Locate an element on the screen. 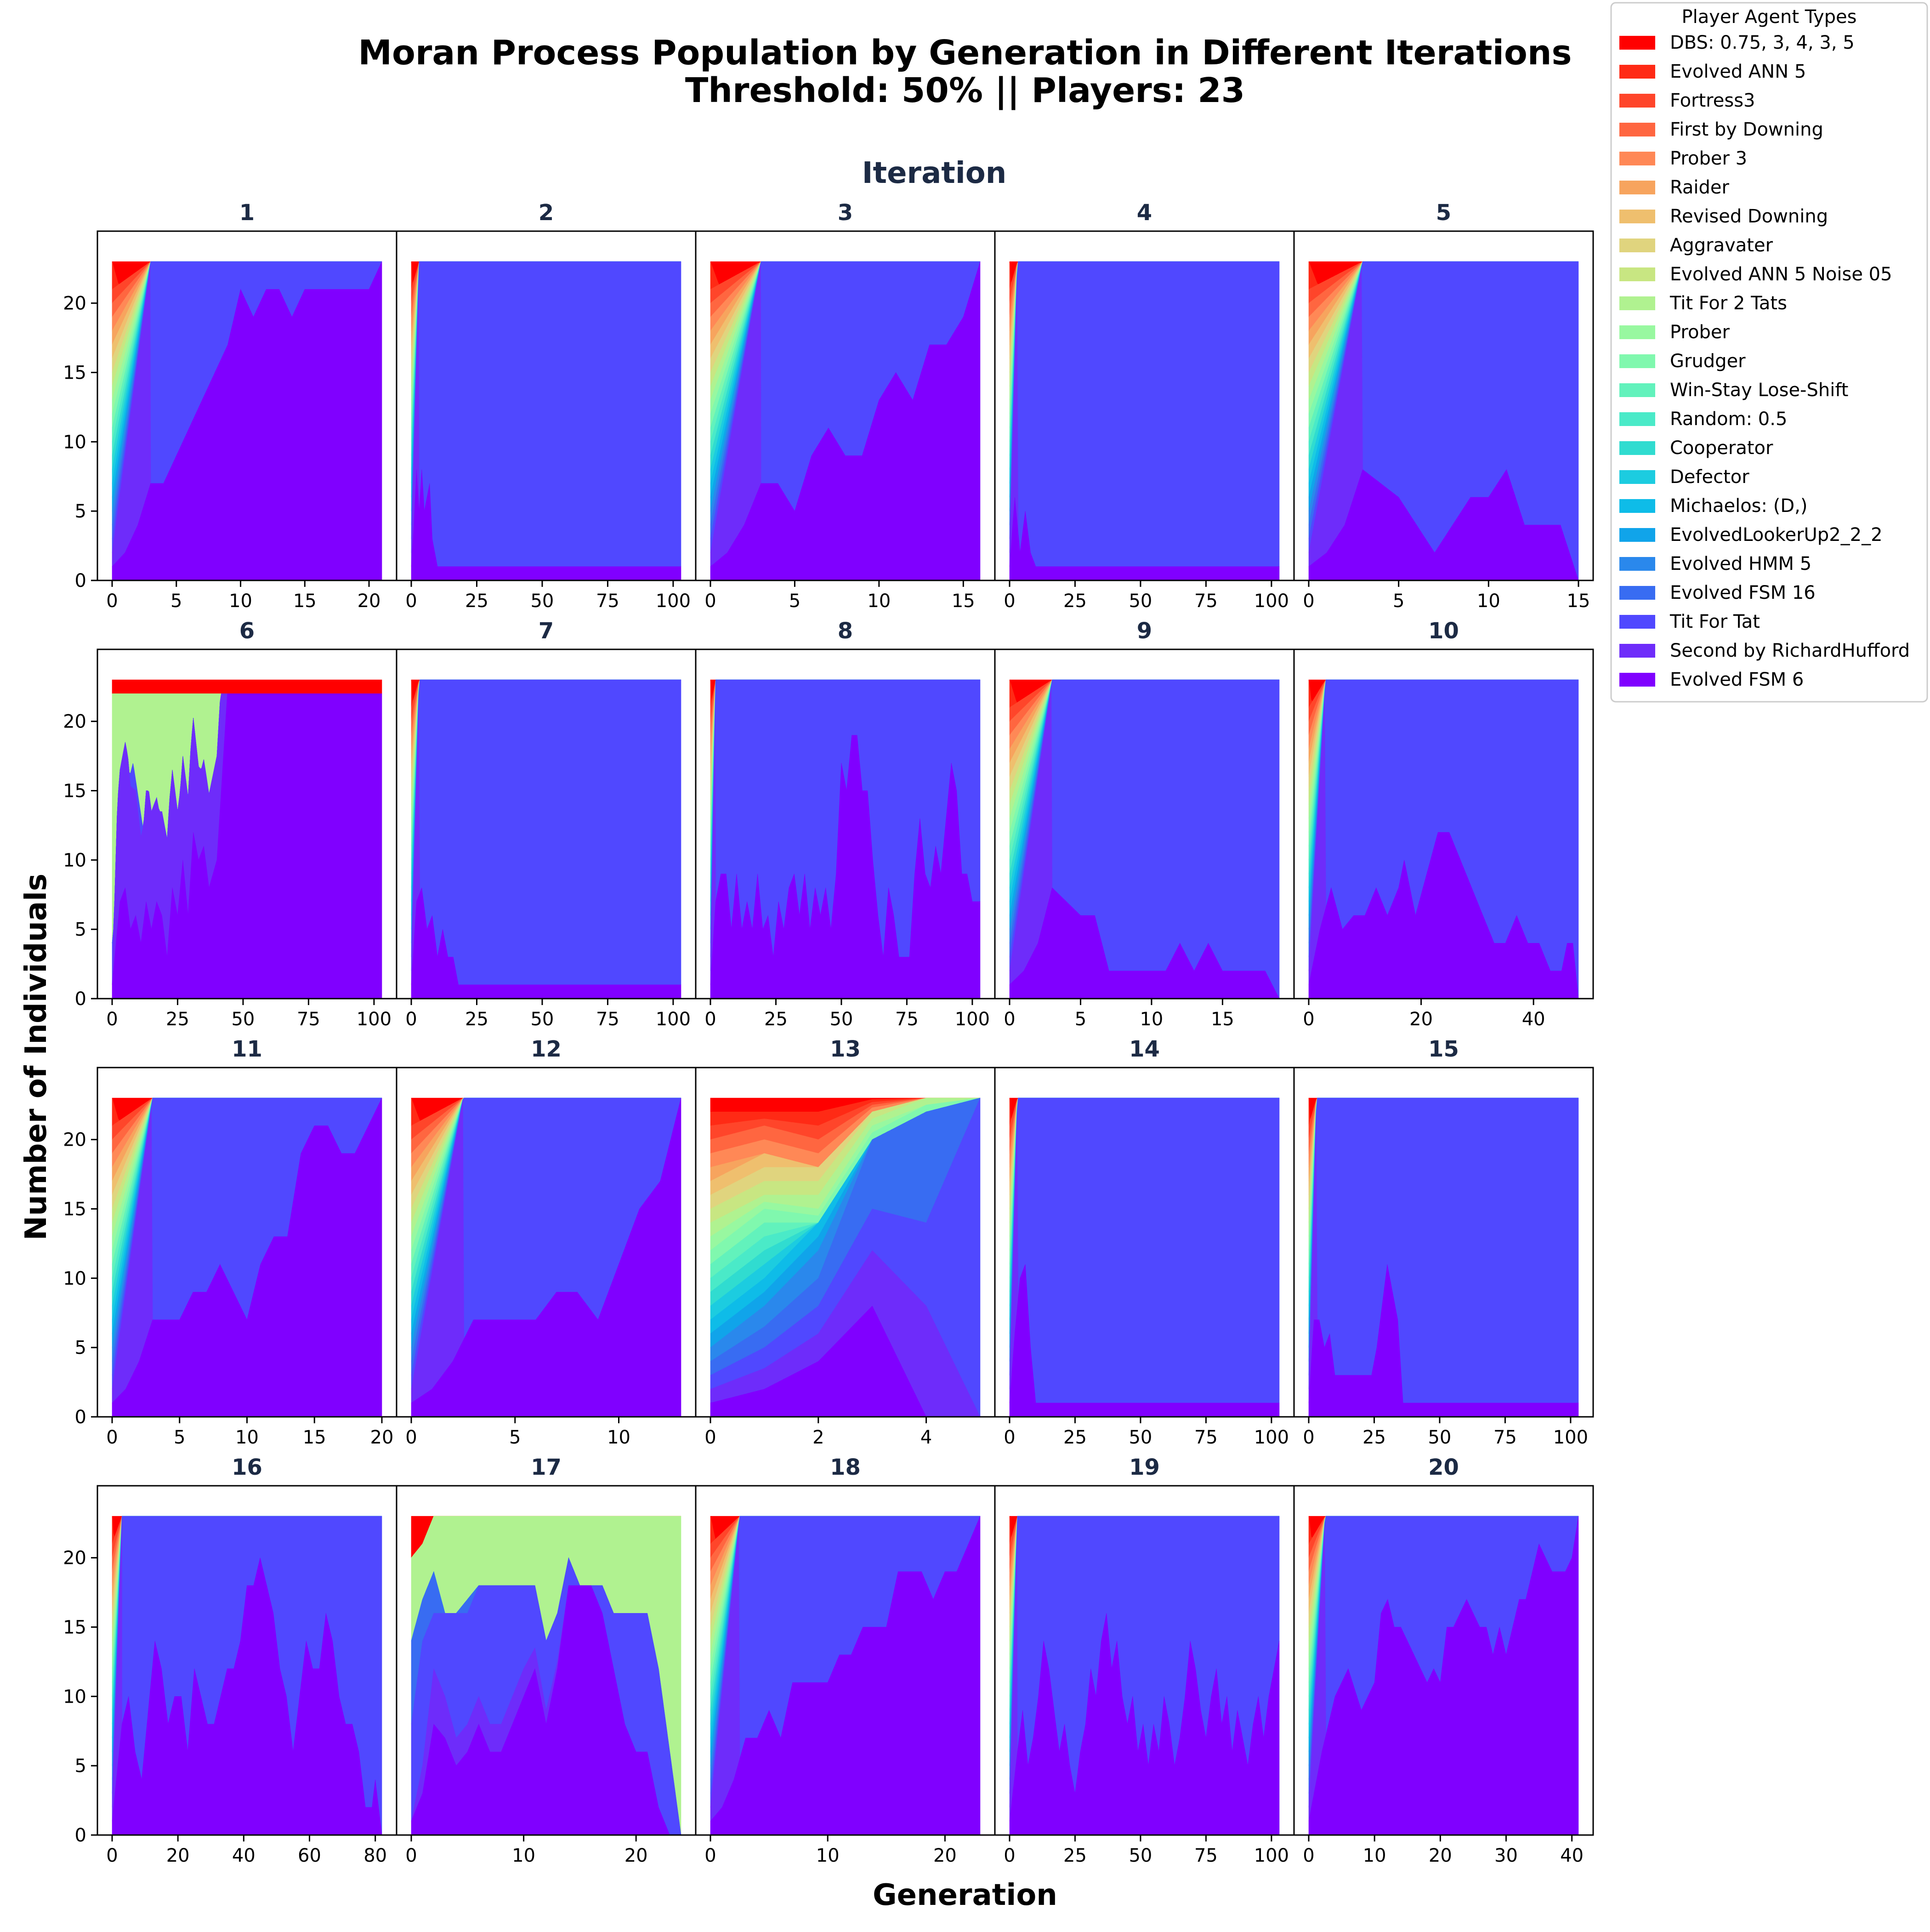  chart-title-line2: Threshold: 50% || Players: 23 is located at coordinates (965, 91).